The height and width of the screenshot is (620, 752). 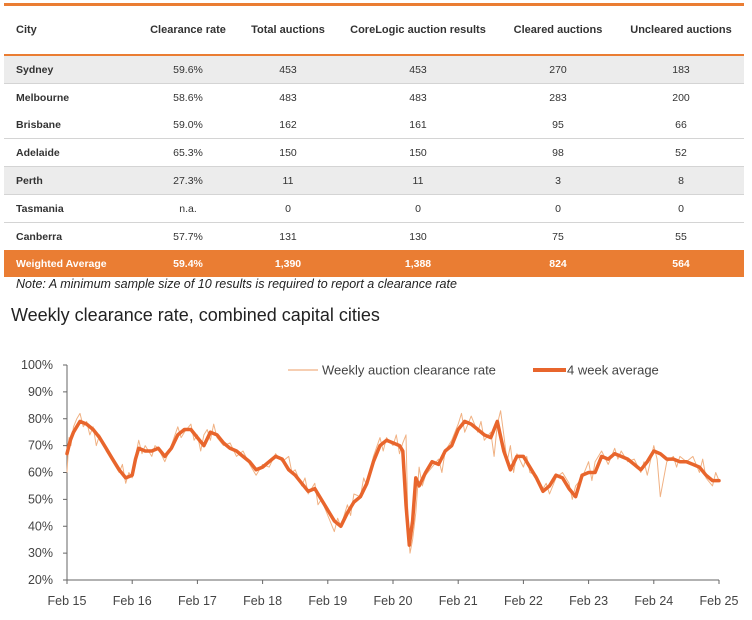 I want to click on cleared-auctions-cell: 270, so click(x=558, y=69).